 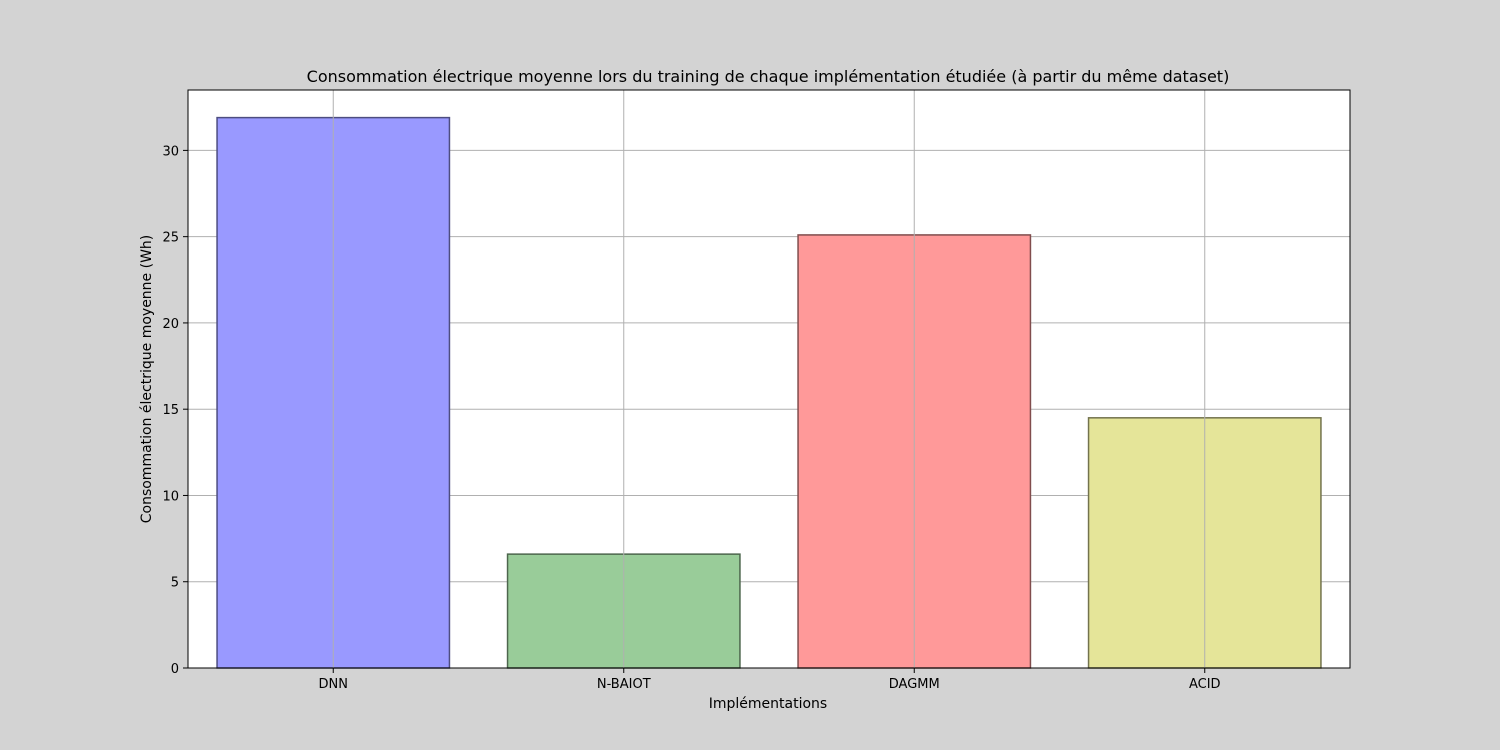 What do you see at coordinates (770, 680) in the screenshot?
I see `x-axis-ticks: DNN N-BAIOT DAGMM ACID` at bounding box center [770, 680].